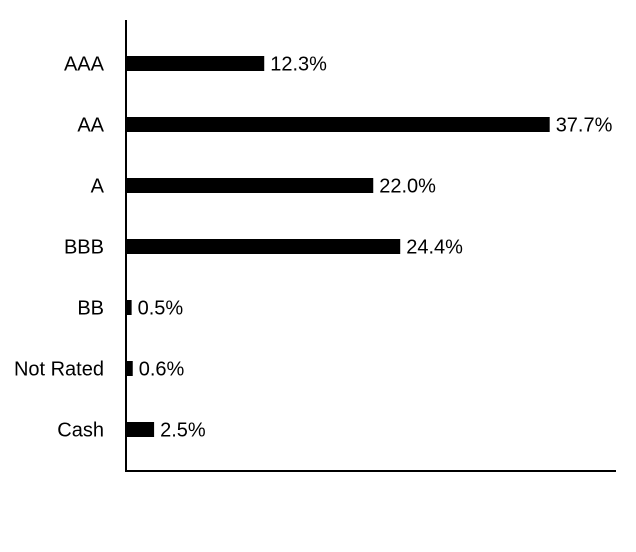  Describe the element at coordinates (80, 431) in the screenshot. I see `category-label-cash: Cash` at that location.